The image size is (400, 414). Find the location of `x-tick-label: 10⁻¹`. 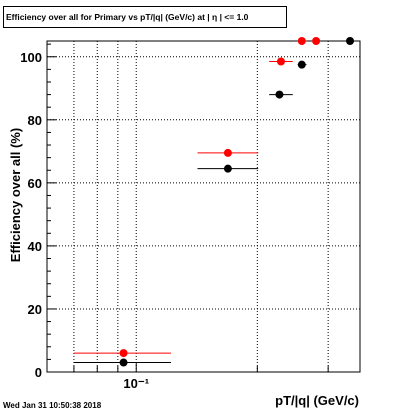

x-tick-label: 10⁻¹ is located at coordinates (136, 383).